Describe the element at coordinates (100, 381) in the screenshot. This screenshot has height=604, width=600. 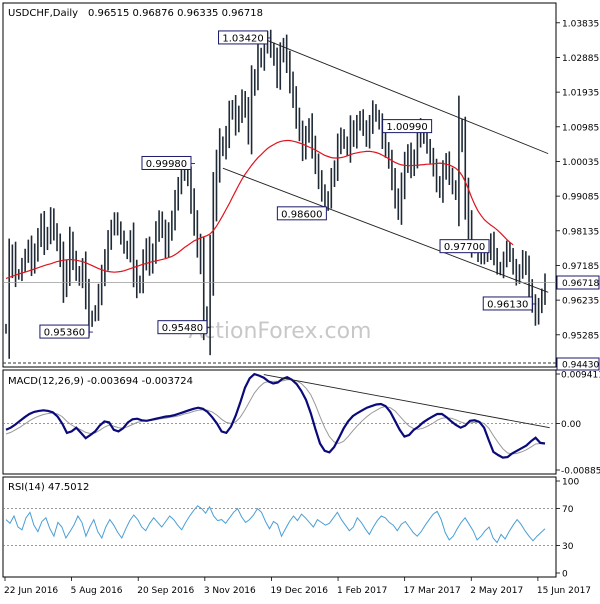
I see `macd-title: MACD(12,26,9) -0.003694 -0.003724` at that location.